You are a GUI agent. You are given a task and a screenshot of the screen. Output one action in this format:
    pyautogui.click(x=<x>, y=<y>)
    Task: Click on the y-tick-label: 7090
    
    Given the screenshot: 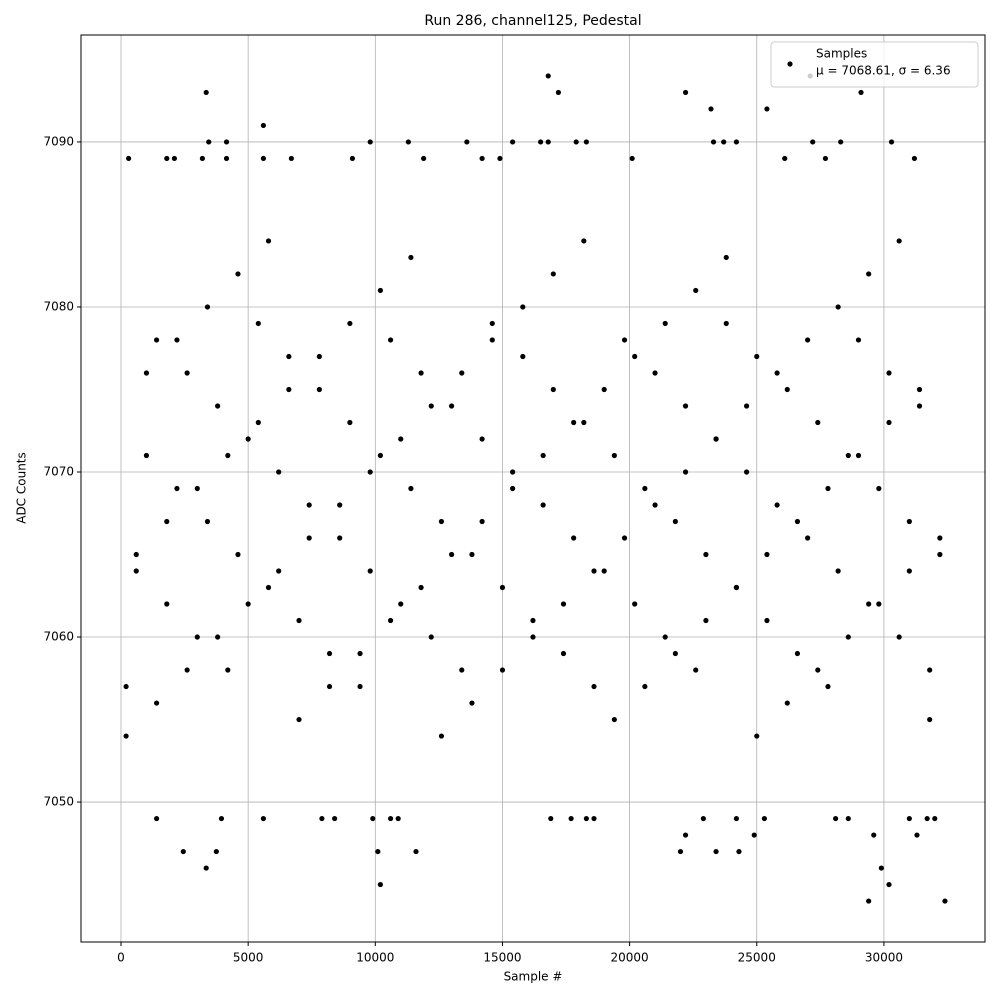 What is the action you would take?
    pyautogui.click(x=58, y=141)
    